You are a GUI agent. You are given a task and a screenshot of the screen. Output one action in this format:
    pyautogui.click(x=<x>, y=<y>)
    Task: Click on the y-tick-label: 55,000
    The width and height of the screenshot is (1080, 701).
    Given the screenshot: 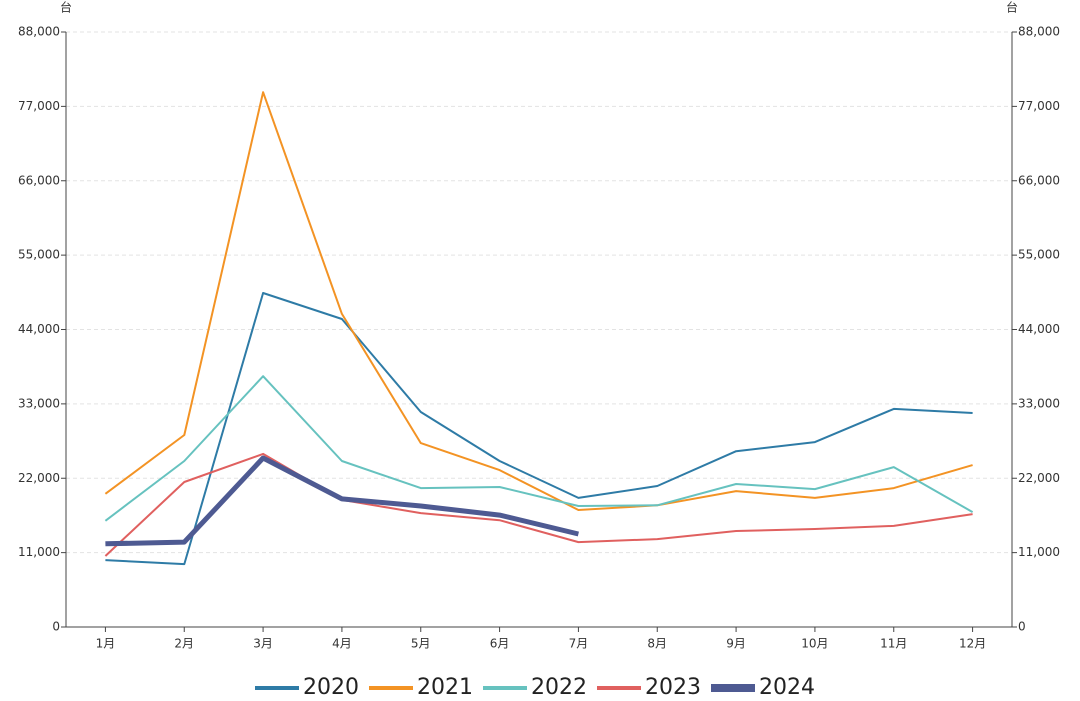 What is the action you would take?
    pyautogui.click(x=39, y=255)
    